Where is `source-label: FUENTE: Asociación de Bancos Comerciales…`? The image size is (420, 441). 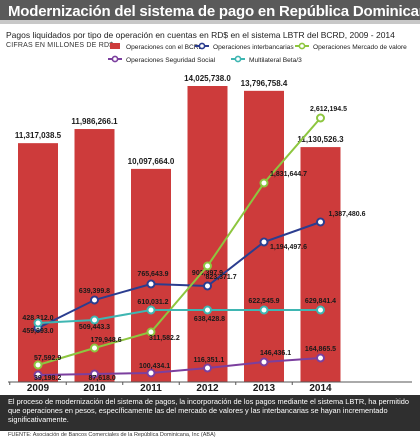
source-label: FUENTE: Asociación de Bancos Comerciales… is located at coordinates (112, 435).